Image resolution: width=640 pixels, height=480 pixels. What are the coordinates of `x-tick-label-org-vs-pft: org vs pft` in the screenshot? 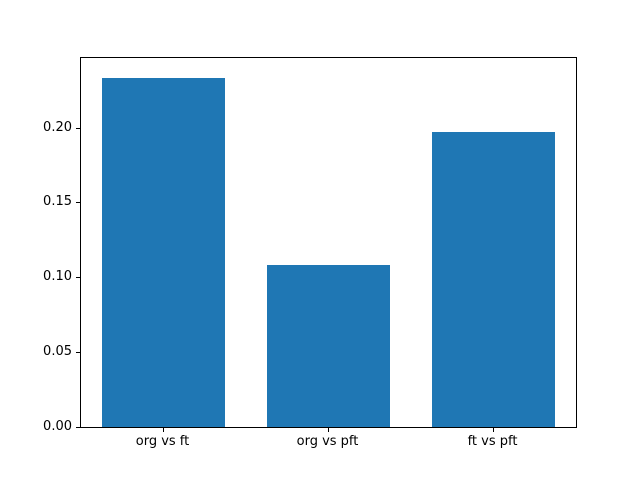 It's located at (327, 441).